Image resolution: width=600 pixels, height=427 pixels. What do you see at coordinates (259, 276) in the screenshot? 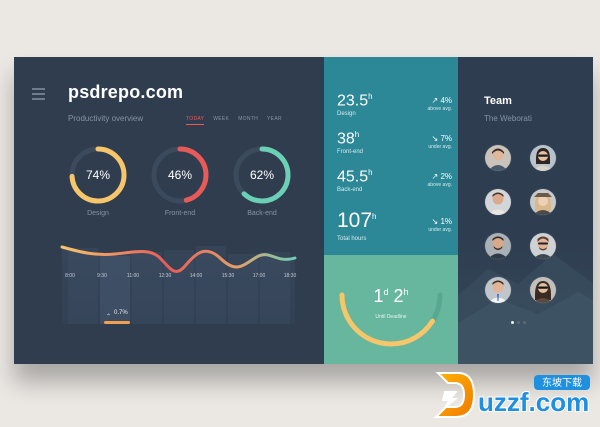
I see `x-tick: 17:00` at bounding box center [259, 276].